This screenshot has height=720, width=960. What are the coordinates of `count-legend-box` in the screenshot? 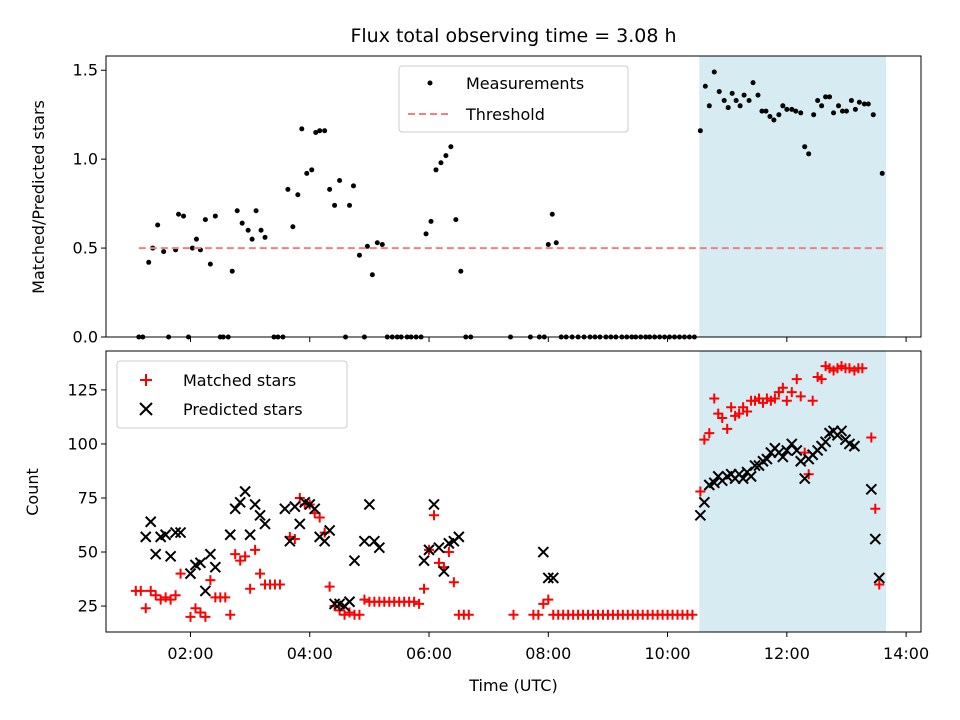 It's located at (232, 394).